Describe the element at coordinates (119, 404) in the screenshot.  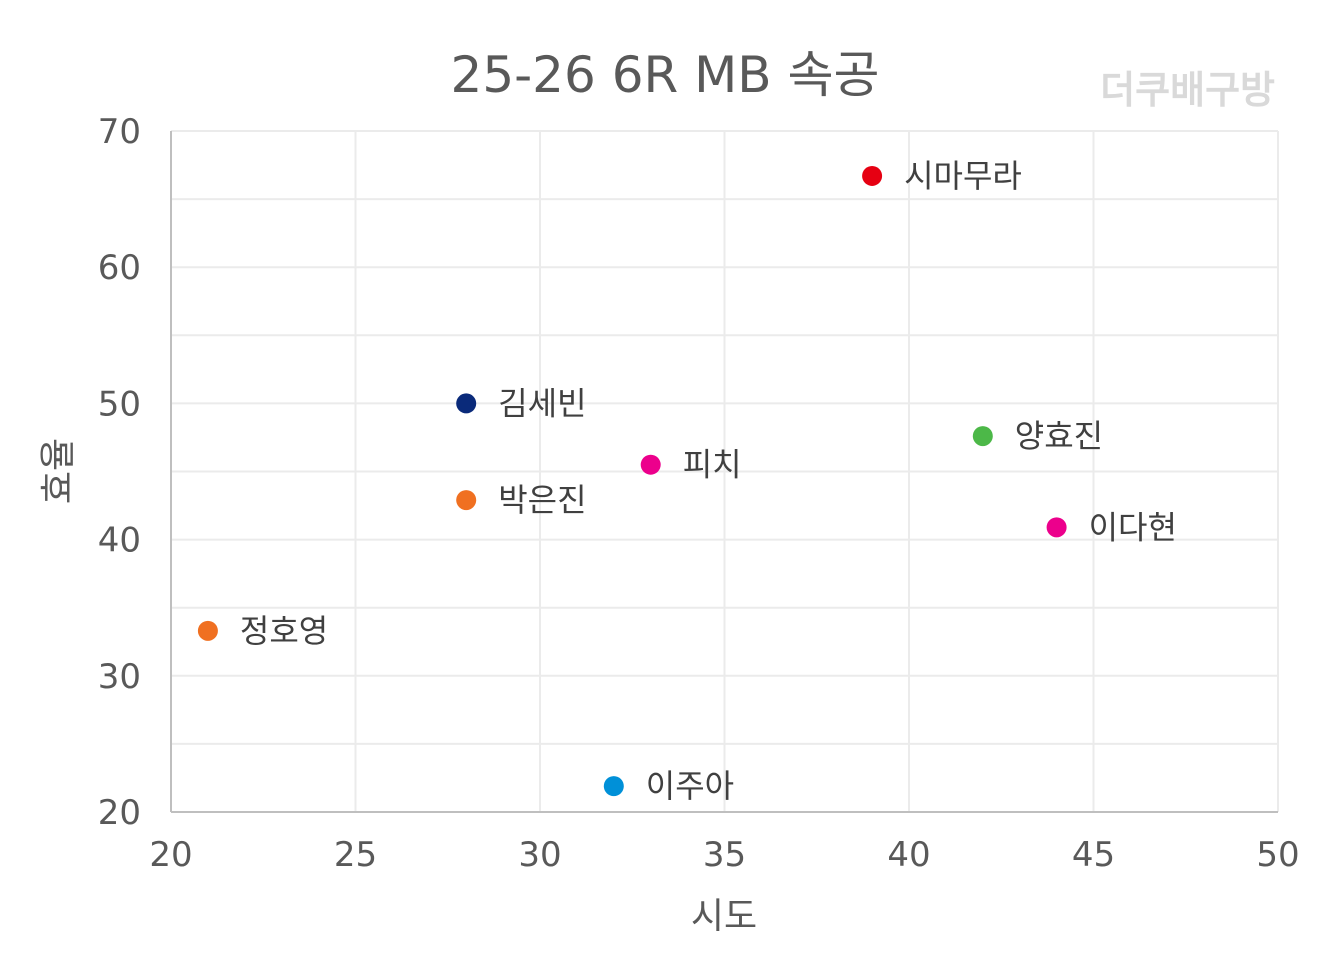
I see `y-tick-label: 50` at that location.